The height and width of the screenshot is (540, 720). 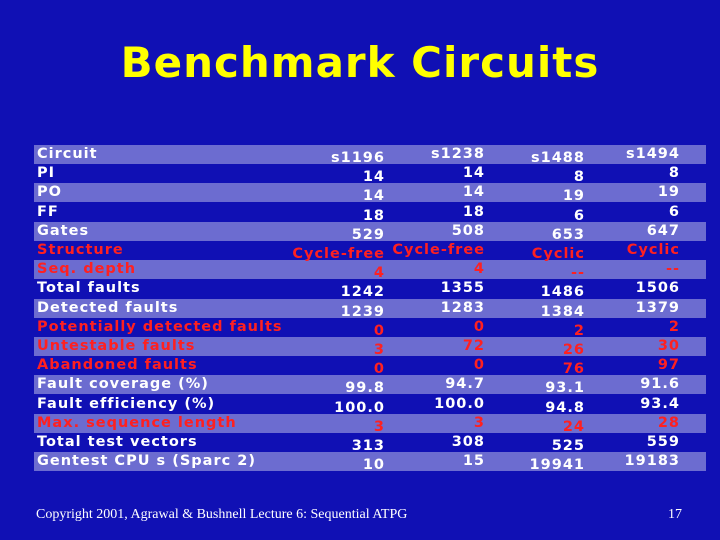 What do you see at coordinates (660, 403) in the screenshot?
I see `table-cell: 93.4` at bounding box center [660, 403].